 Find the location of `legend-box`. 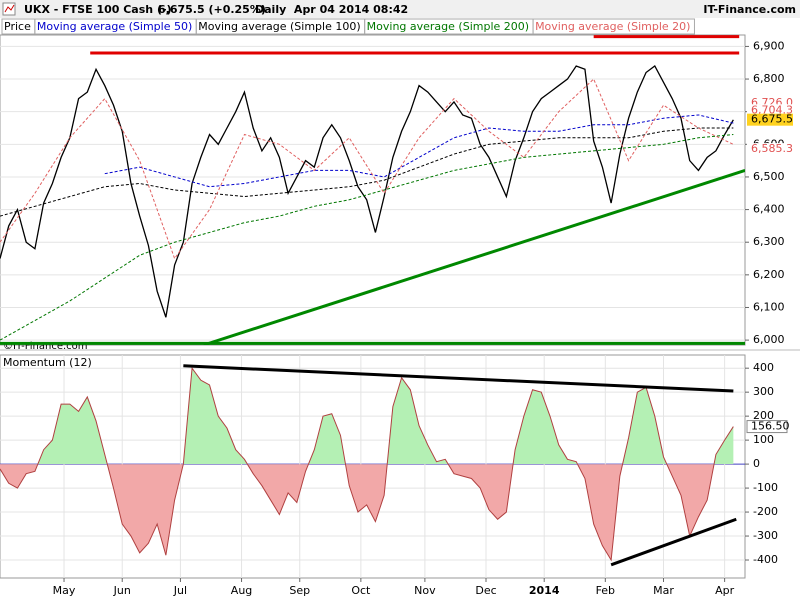

legend-box is located at coordinates (613, 26).